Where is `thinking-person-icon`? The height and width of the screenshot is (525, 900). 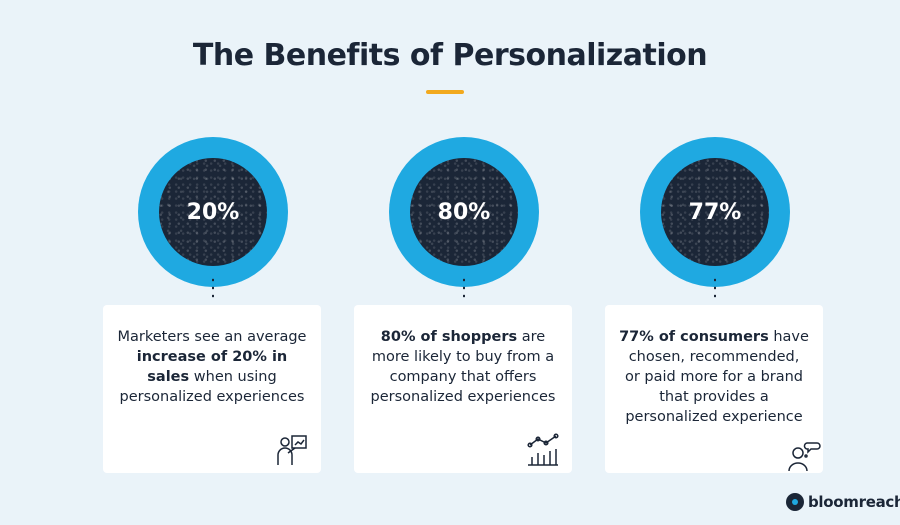
thinking-person-icon is located at coordinates (804, 457).